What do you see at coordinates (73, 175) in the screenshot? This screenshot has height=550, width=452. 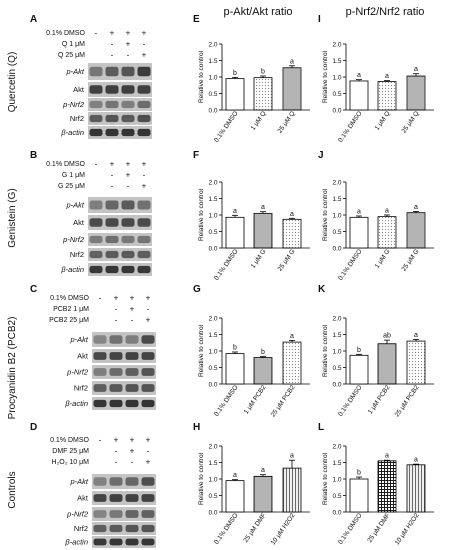 I see `treatment-label: G 1 μM` at bounding box center [73, 175].